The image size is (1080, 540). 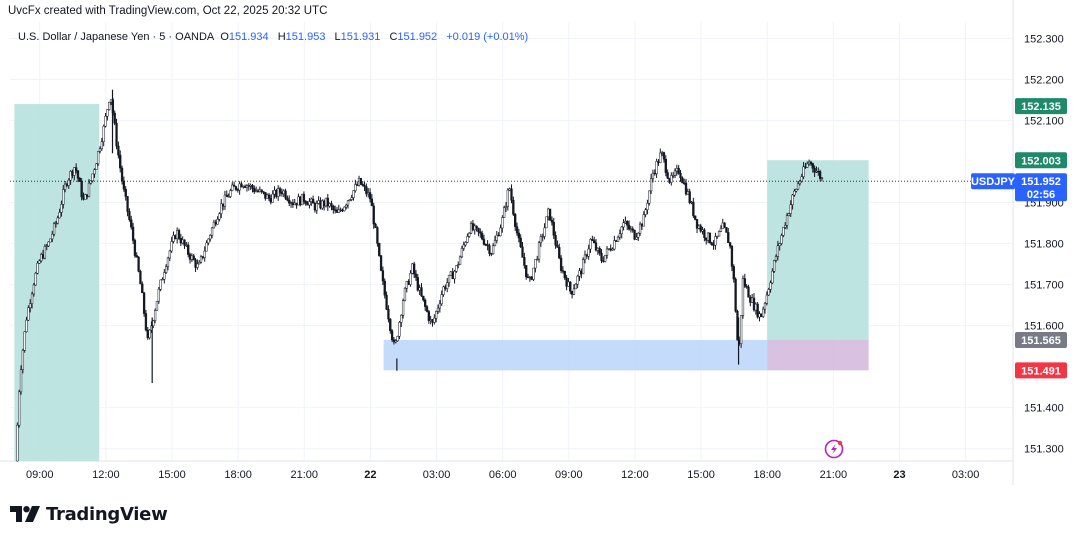 I want to click on legend-change: +0.019 (+0.01%), so click(x=487, y=37).